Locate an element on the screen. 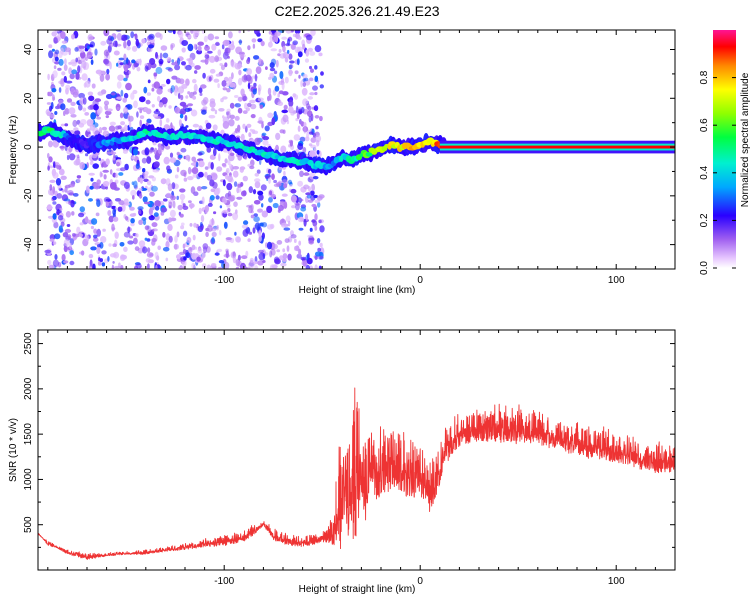  spectrogram-x-axis-label: Height of straight line (km) is located at coordinates (357, 290).